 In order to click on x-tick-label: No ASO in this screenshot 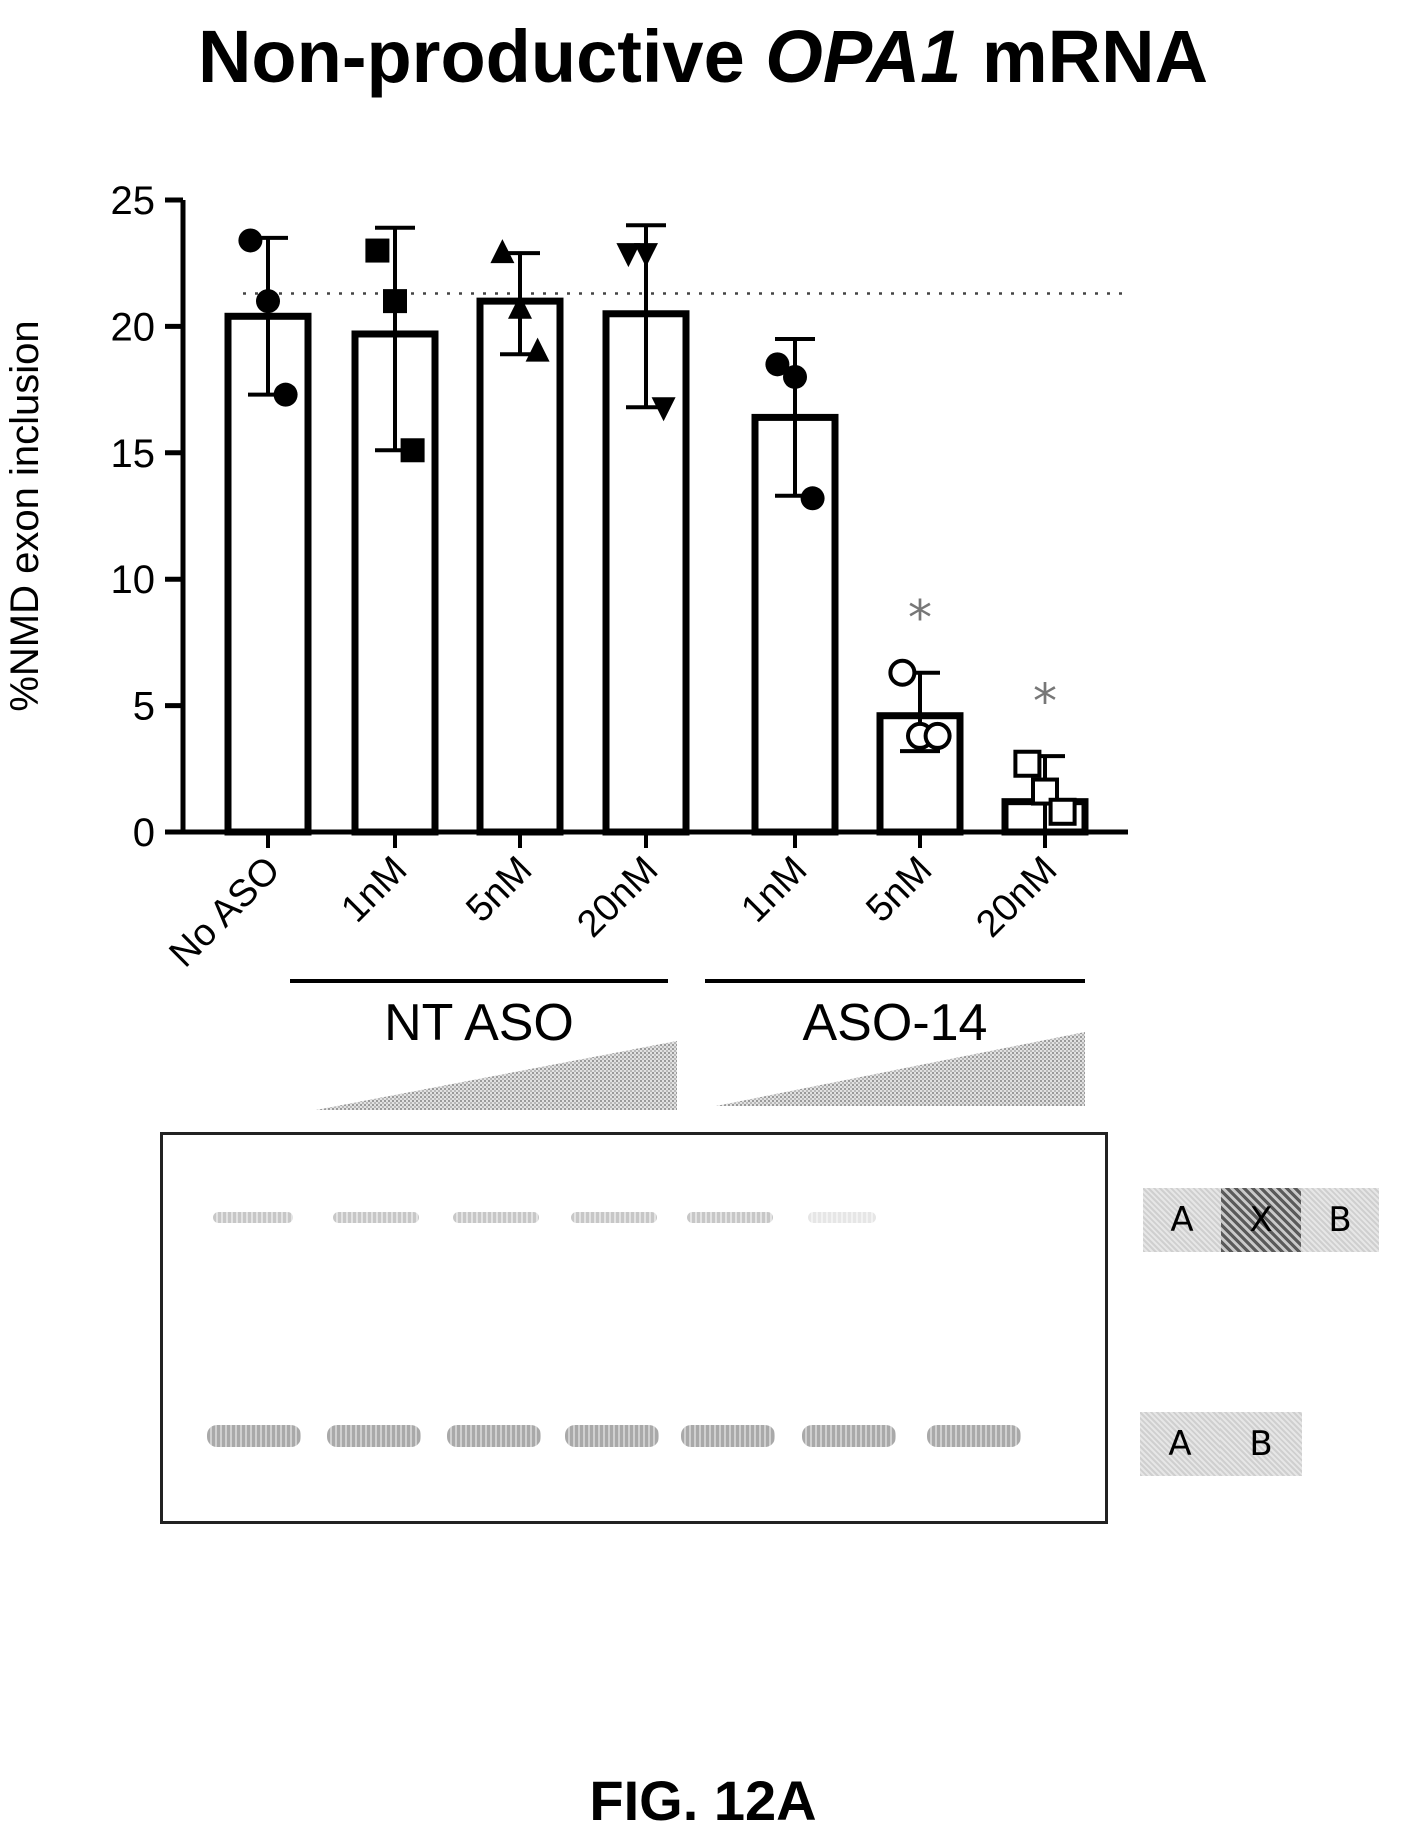, I will do `click(225, 912)`.